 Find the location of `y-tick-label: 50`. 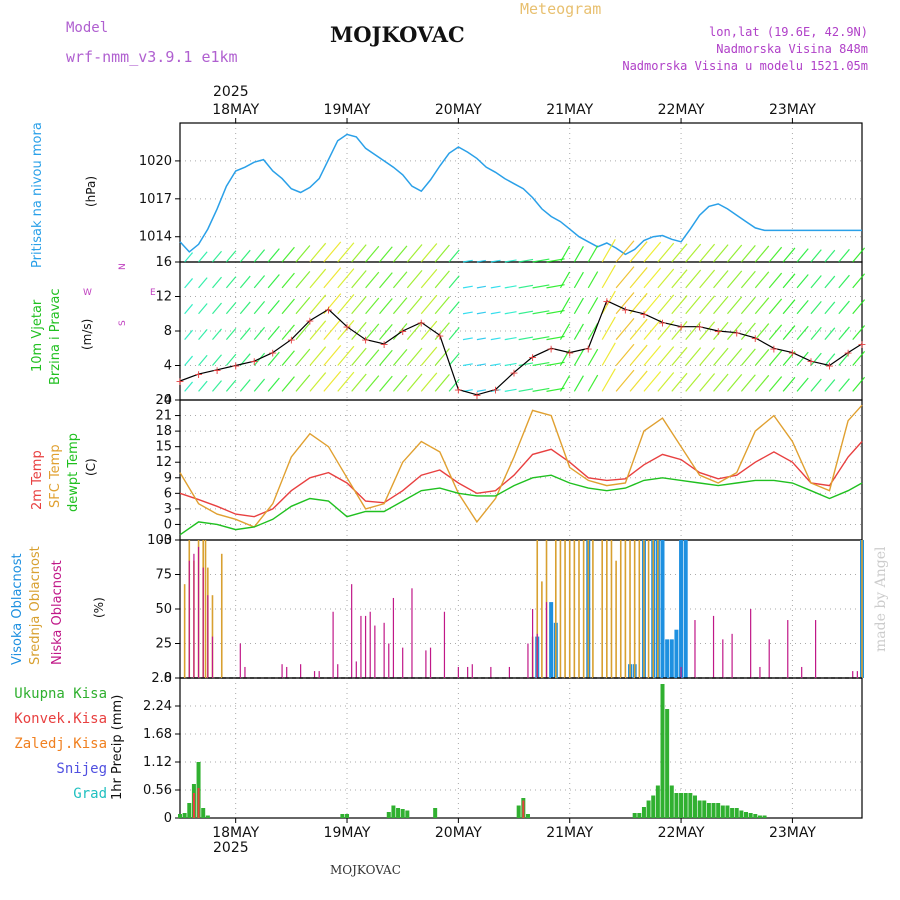

y-tick-label: 50 is located at coordinates (163, 609).